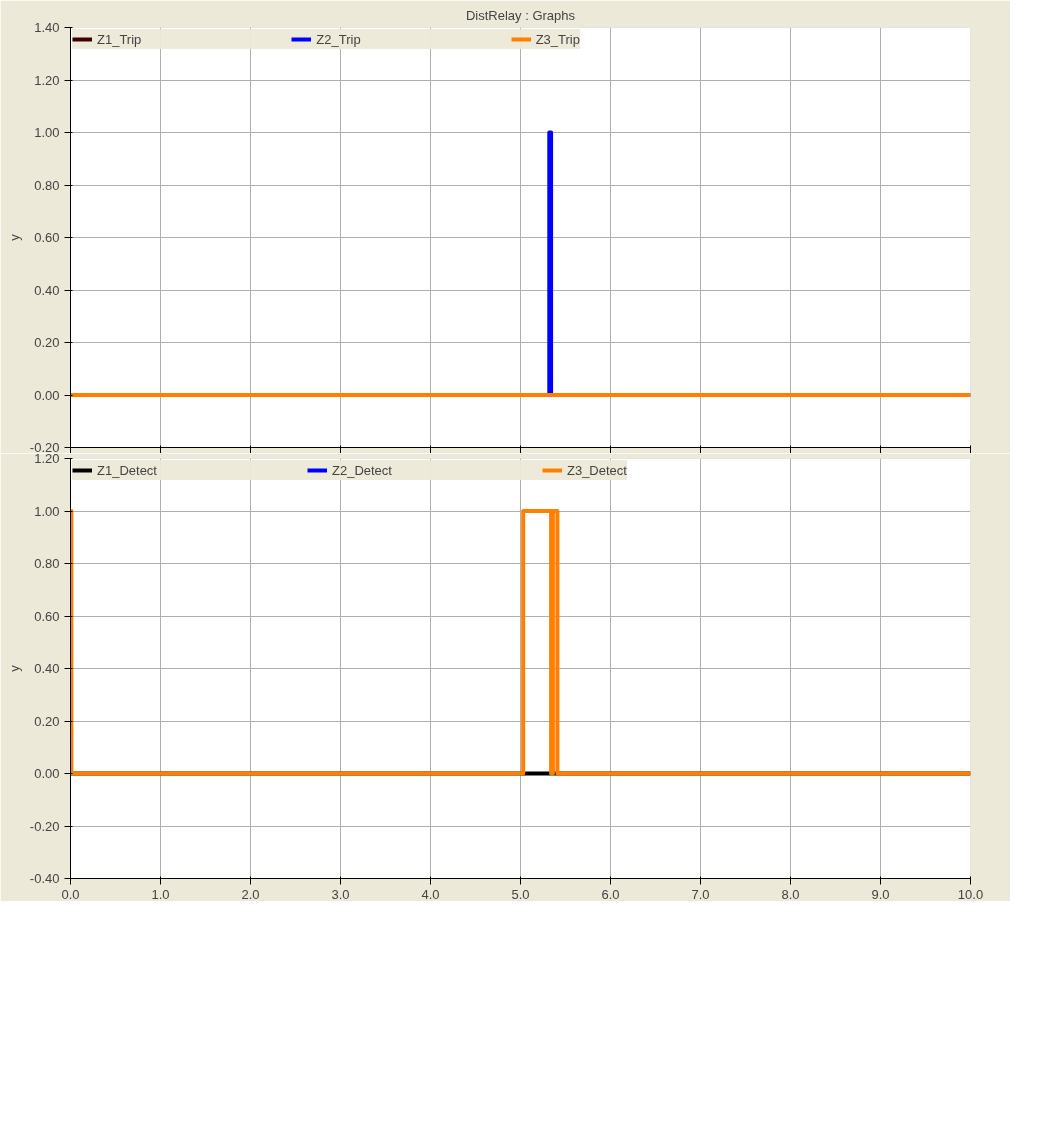  I want to click on legend-label: Z1_Detect, so click(127, 470).